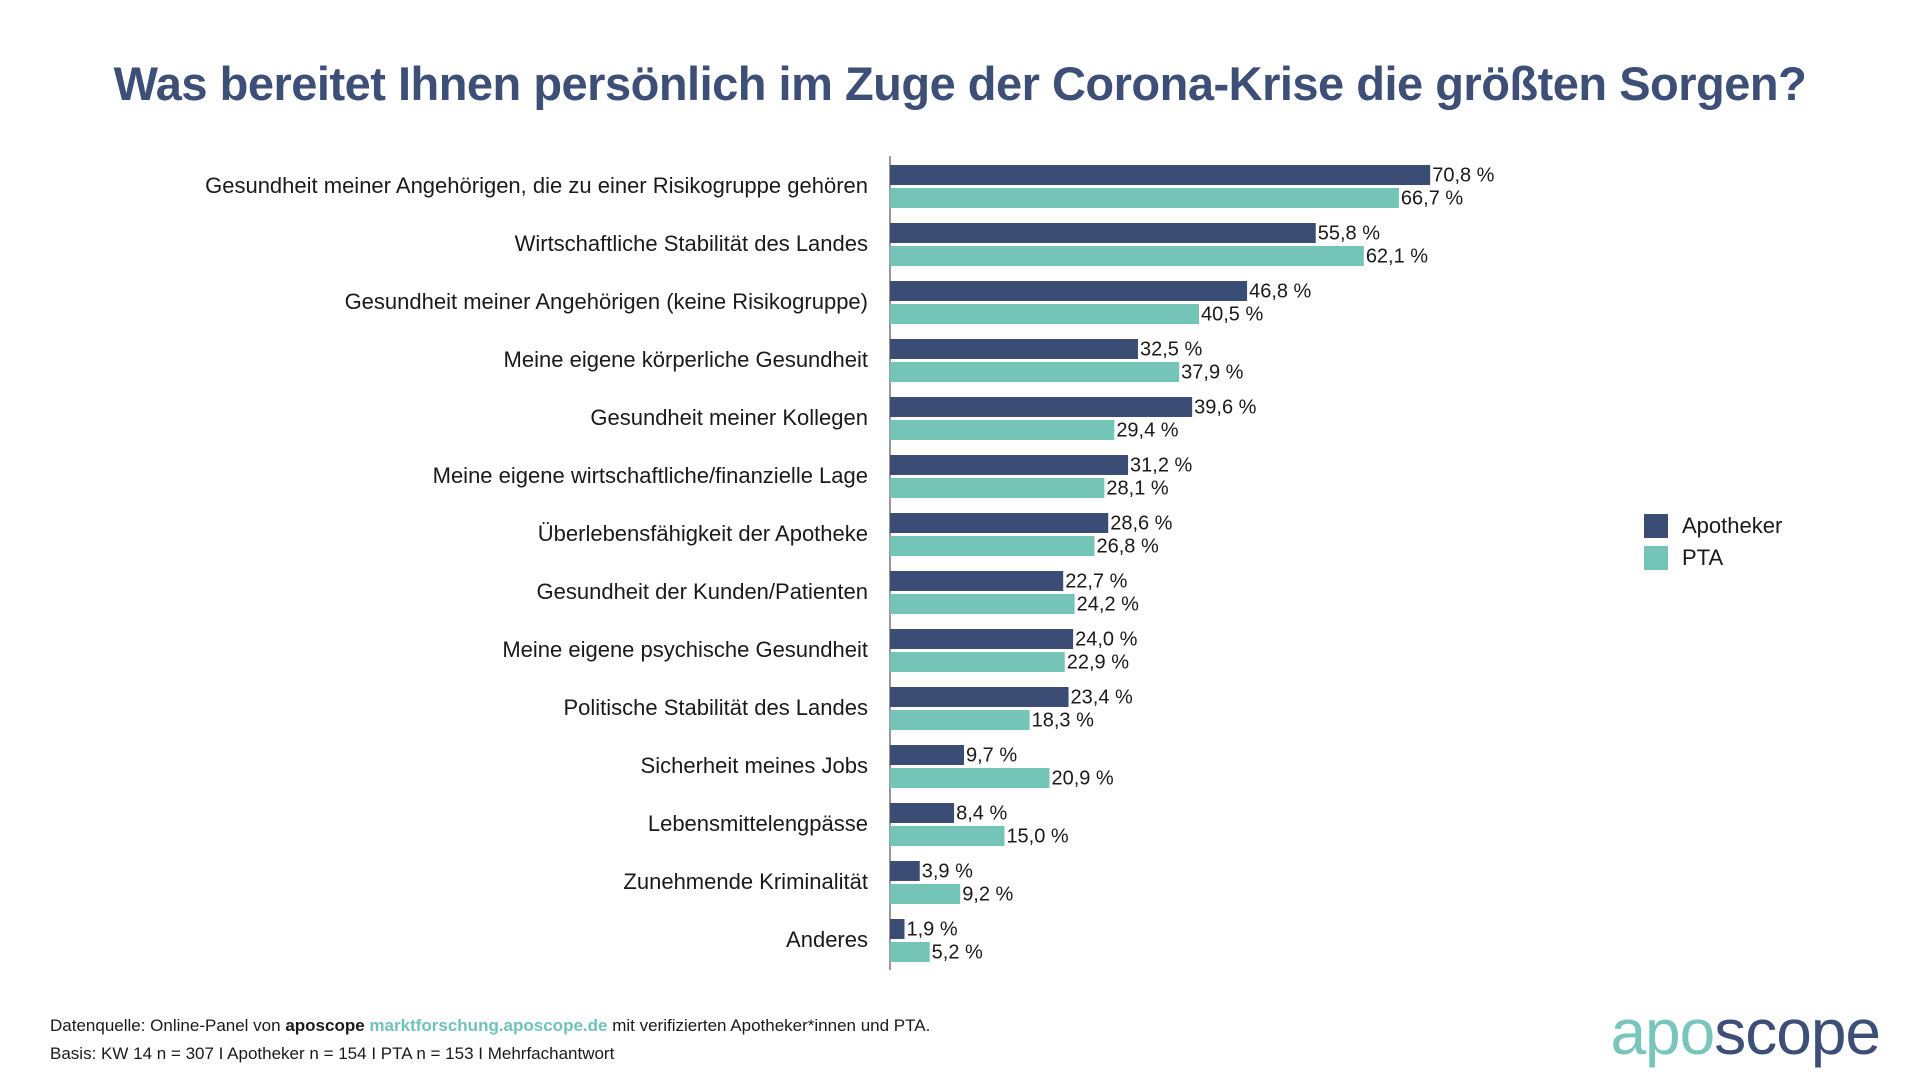 The height and width of the screenshot is (1080, 1920). What do you see at coordinates (1037, 836) in the screenshot?
I see `value-label: 15,0 %` at bounding box center [1037, 836].